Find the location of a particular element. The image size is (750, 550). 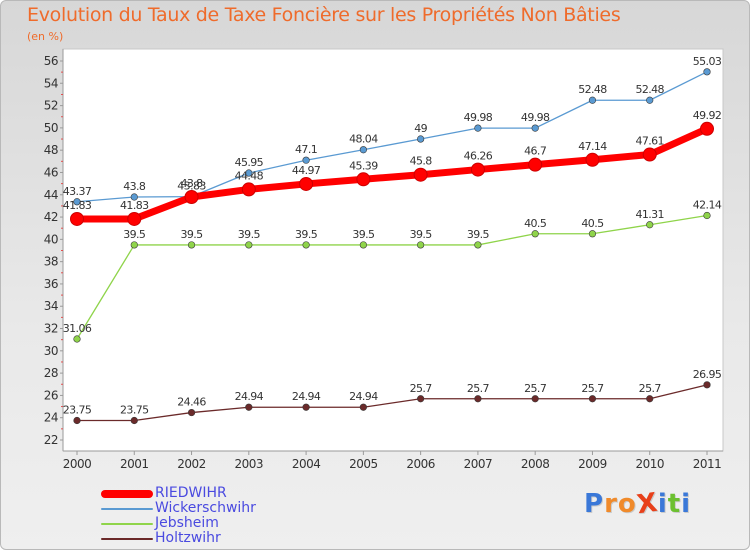

legend-item-jebsheim: Jebsheim is located at coordinates (211, 523).